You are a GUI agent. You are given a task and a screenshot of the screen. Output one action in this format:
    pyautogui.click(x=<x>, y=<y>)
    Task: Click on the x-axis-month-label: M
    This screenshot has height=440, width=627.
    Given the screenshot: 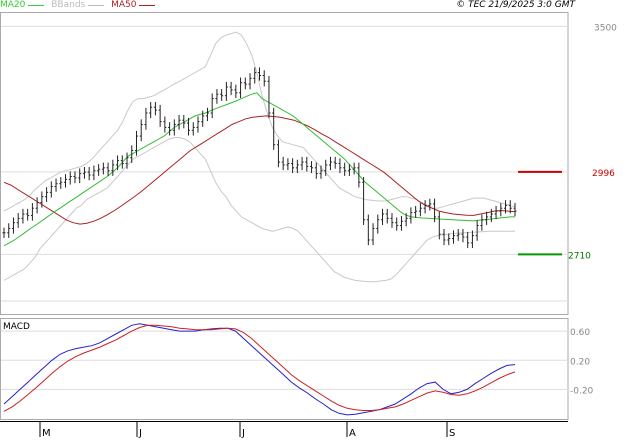 What is the action you would take?
    pyautogui.click(x=46, y=433)
    